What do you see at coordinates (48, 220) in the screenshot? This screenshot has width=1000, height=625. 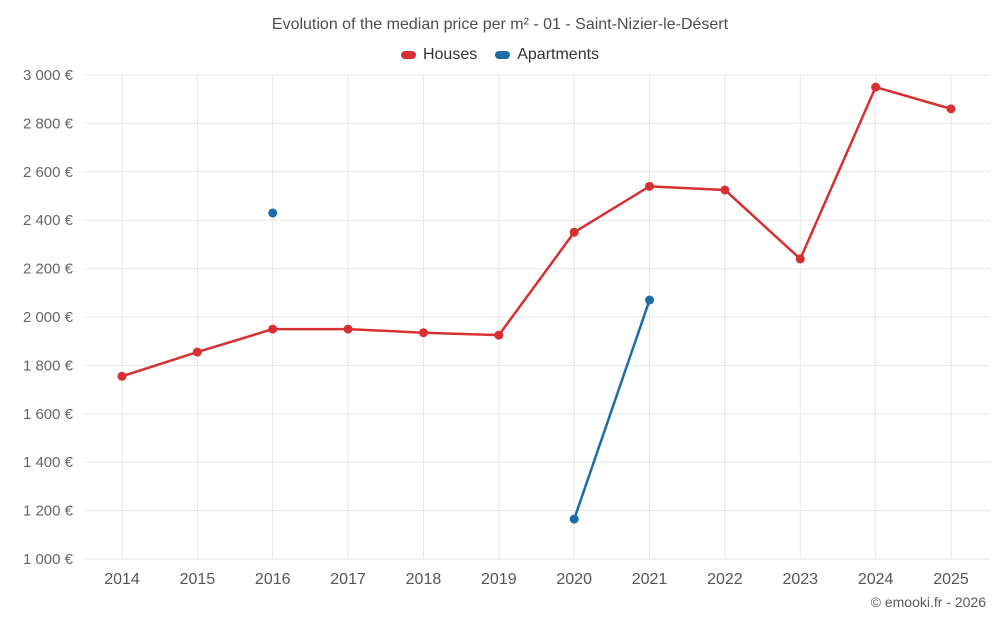 I see `y-axis-tick-label: 2 400 €` at bounding box center [48, 220].